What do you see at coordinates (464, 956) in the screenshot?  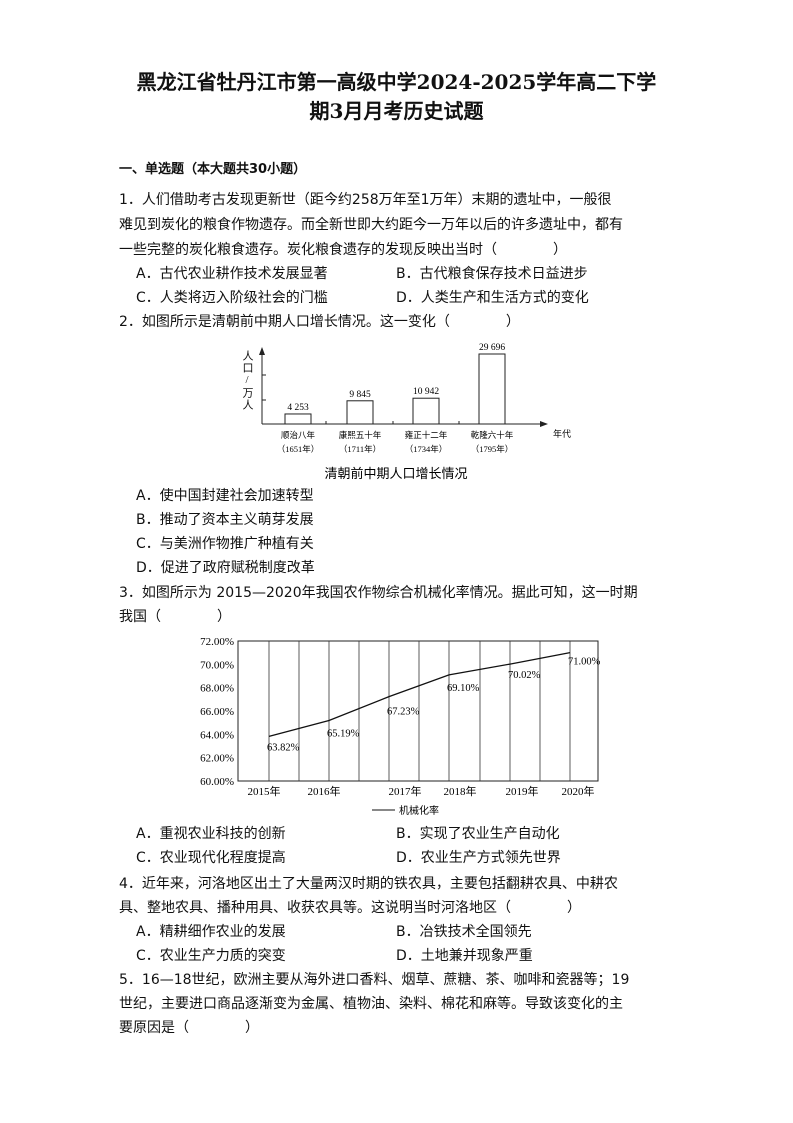 I see `q4-option-d: D．土地兼并现象严重` at bounding box center [464, 956].